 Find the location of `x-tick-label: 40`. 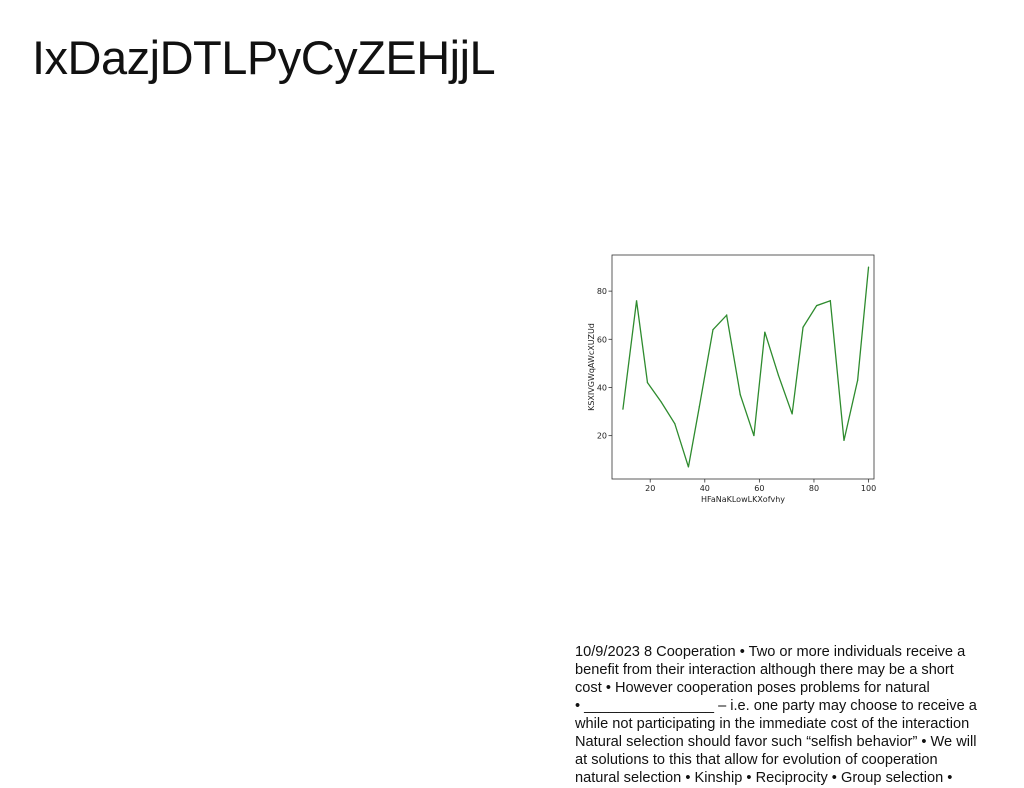

x-tick-label: 40 is located at coordinates (705, 488).